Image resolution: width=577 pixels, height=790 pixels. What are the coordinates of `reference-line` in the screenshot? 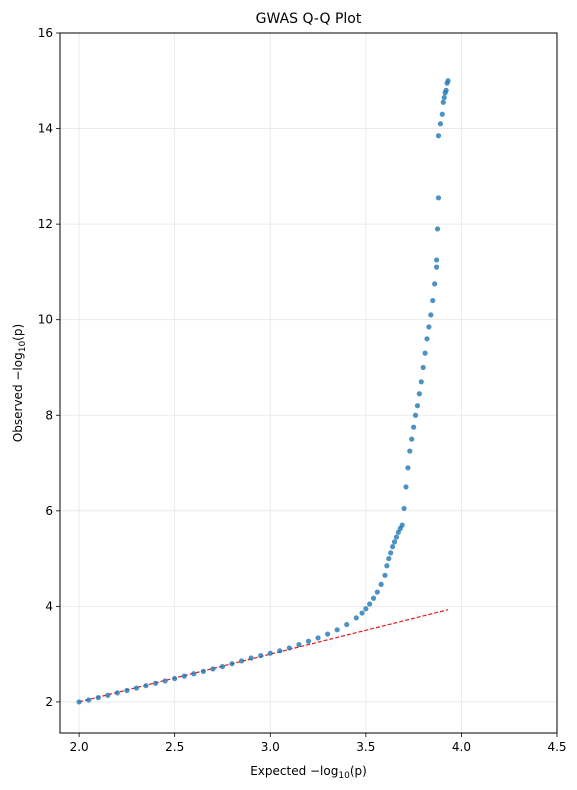 It's located at (263, 656).